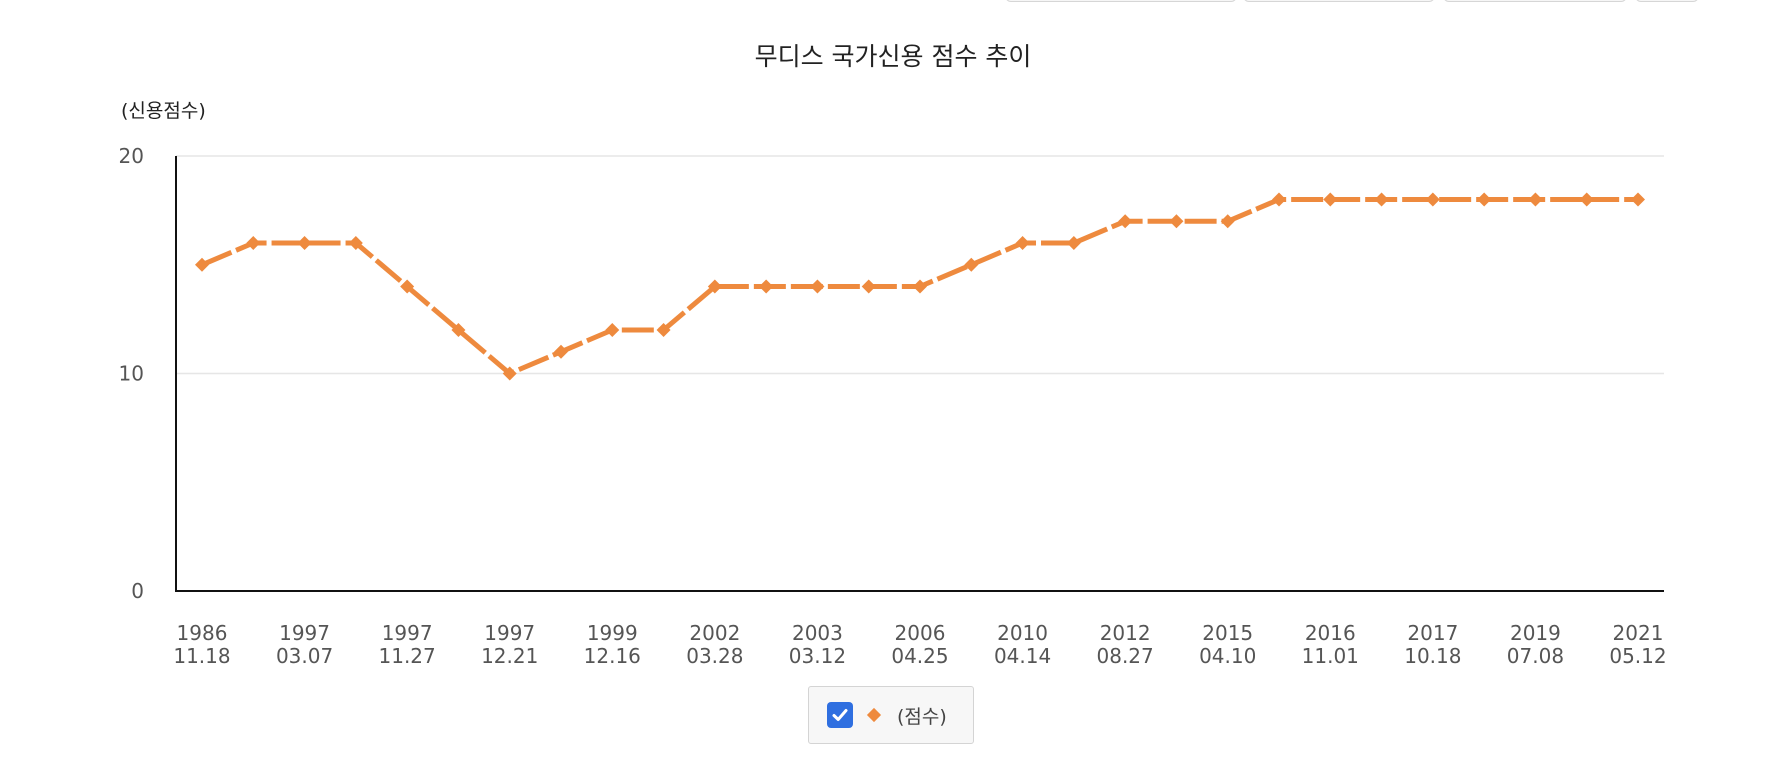 The width and height of the screenshot is (1782, 780). I want to click on y-axis-unit-label: (신용점수), so click(163, 111).